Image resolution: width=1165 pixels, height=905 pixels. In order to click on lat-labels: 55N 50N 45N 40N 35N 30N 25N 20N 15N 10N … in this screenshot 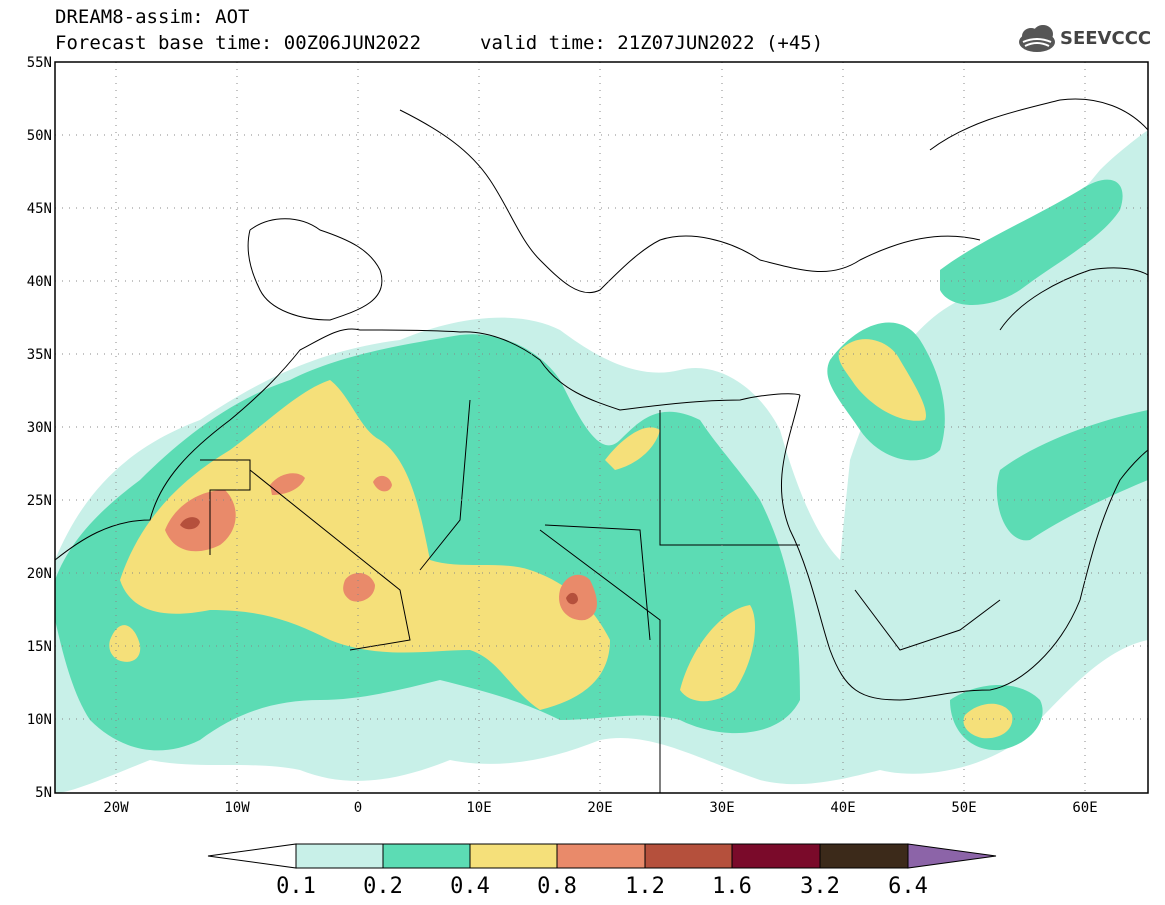, I will do `click(39, 428)`.